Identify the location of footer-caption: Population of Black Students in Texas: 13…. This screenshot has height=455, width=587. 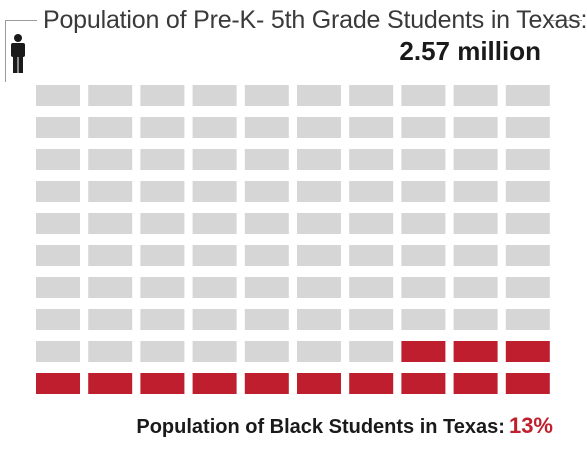
(344, 426).